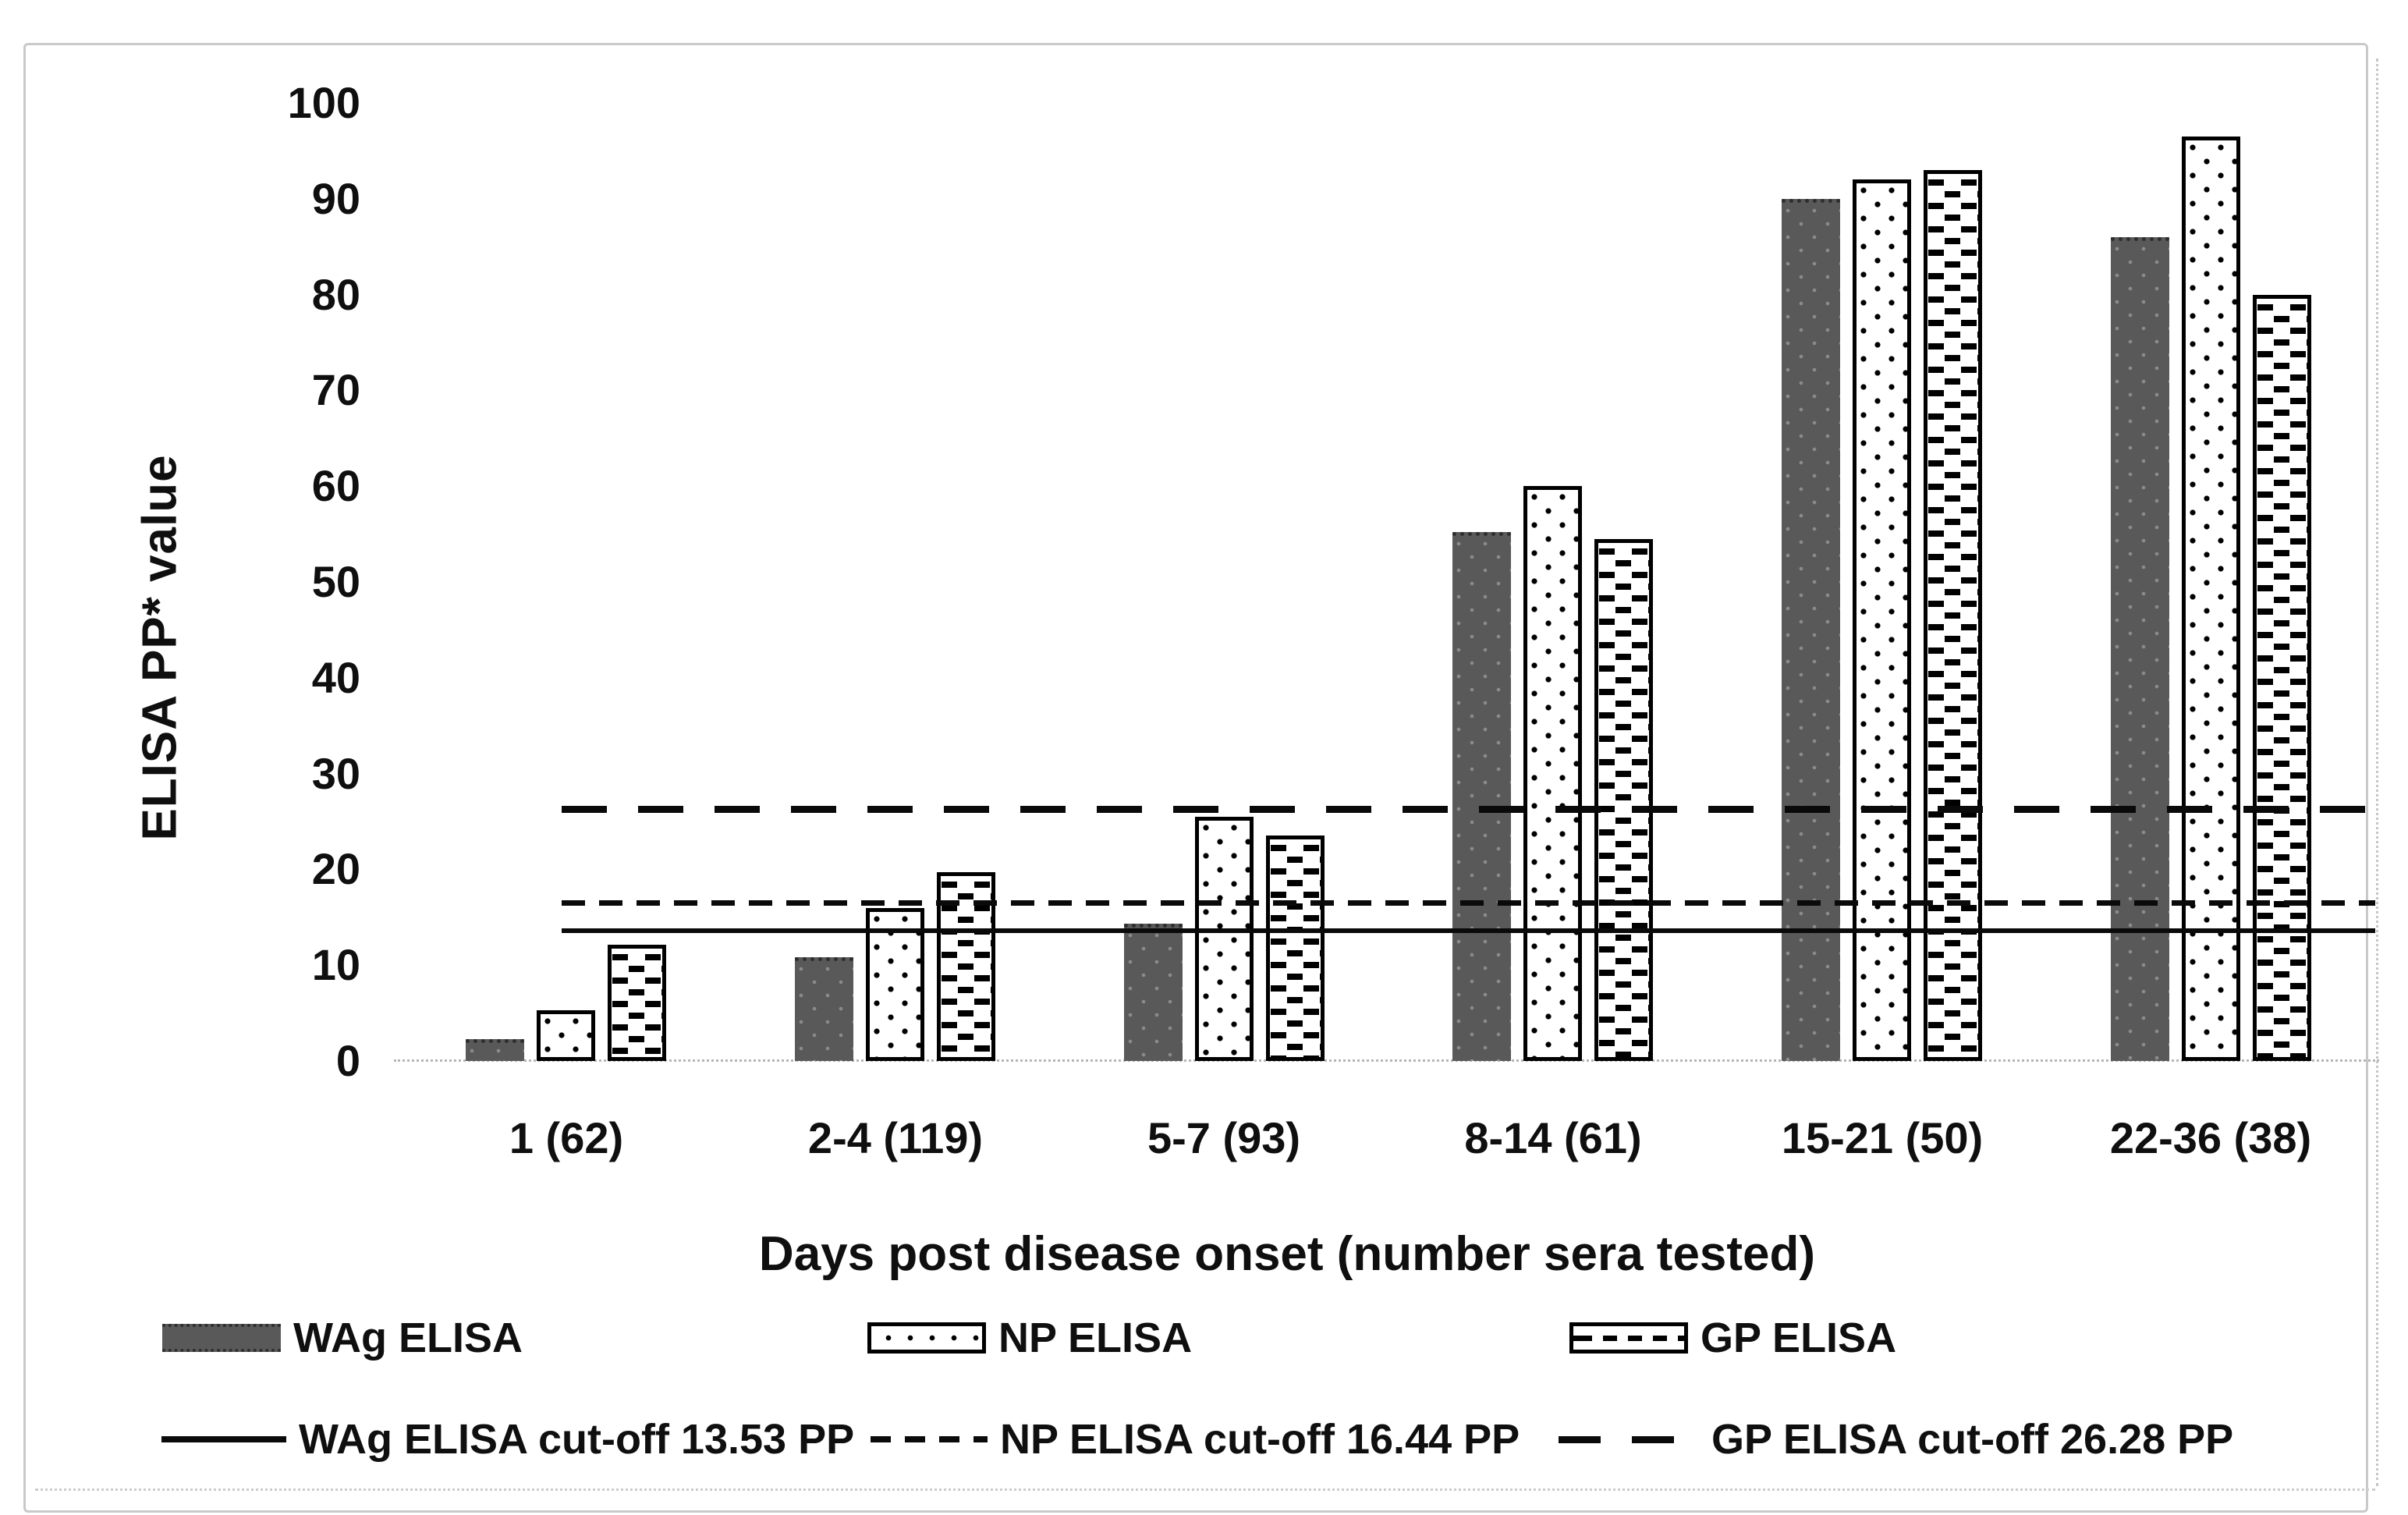  I want to click on y-tick-50: 50, so click(335, 581).